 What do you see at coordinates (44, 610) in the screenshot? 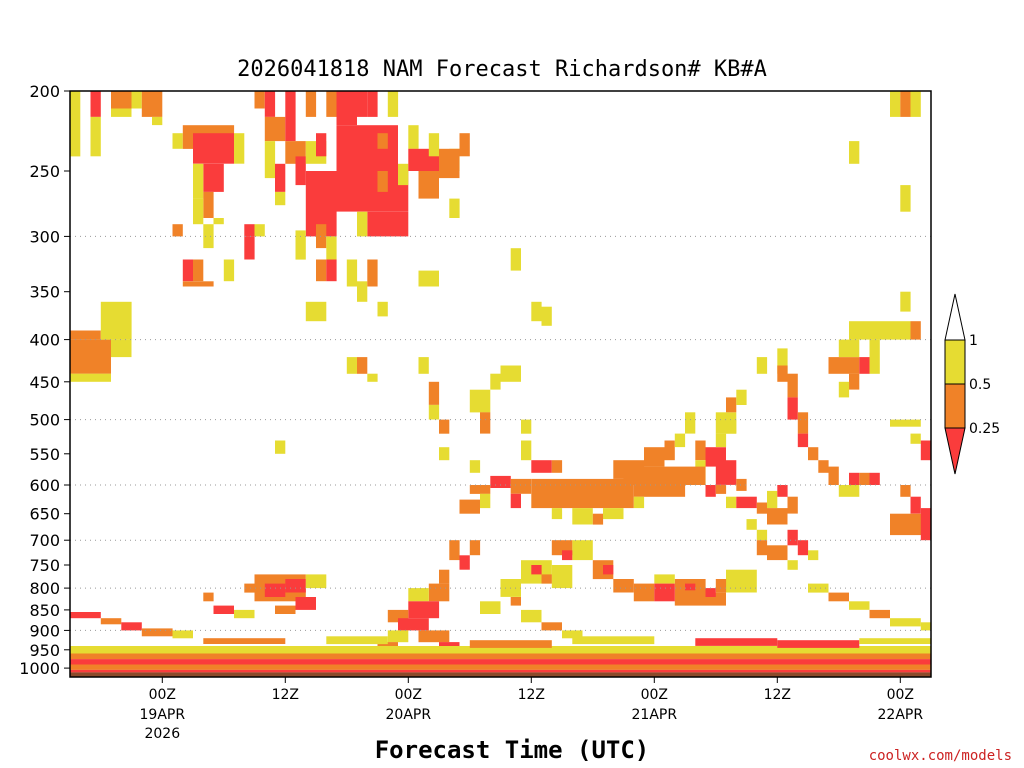
I see `y-tick-label: 850` at bounding box center [44, 610].